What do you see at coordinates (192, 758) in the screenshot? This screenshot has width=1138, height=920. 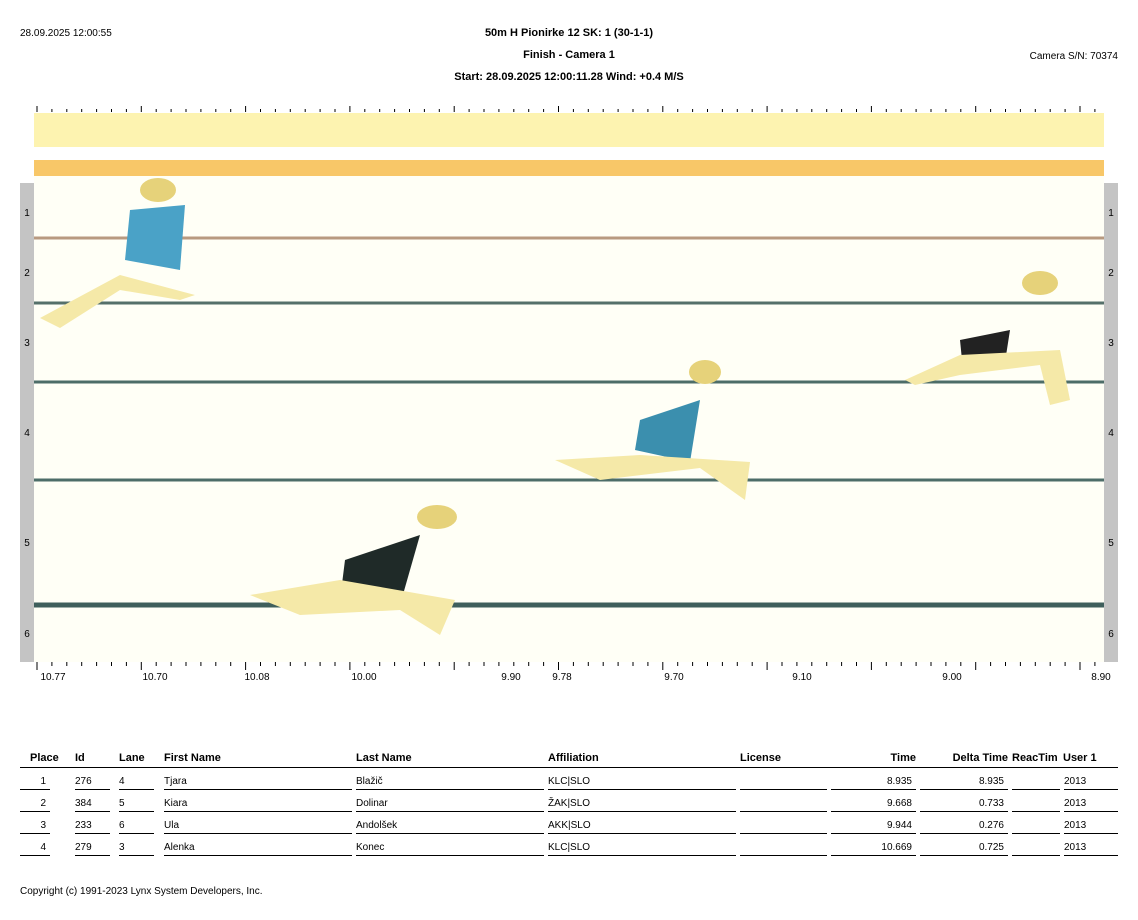 I see `column-header: First Name` at bounding box center [192, 758].